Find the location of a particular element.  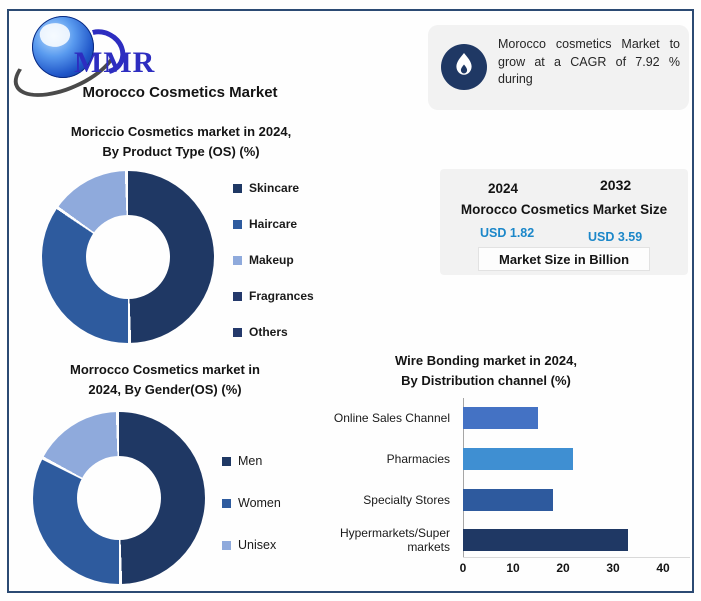

legend-item-women: Women is located at coordinates (251, 503).